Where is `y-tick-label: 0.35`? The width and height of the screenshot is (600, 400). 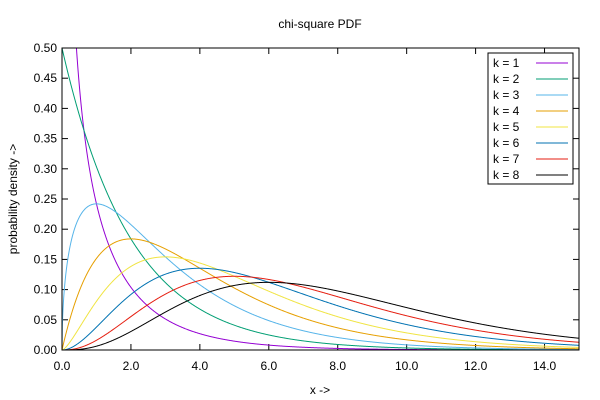 y-tick-label: 0.35 is located at coordinates (46, 139).